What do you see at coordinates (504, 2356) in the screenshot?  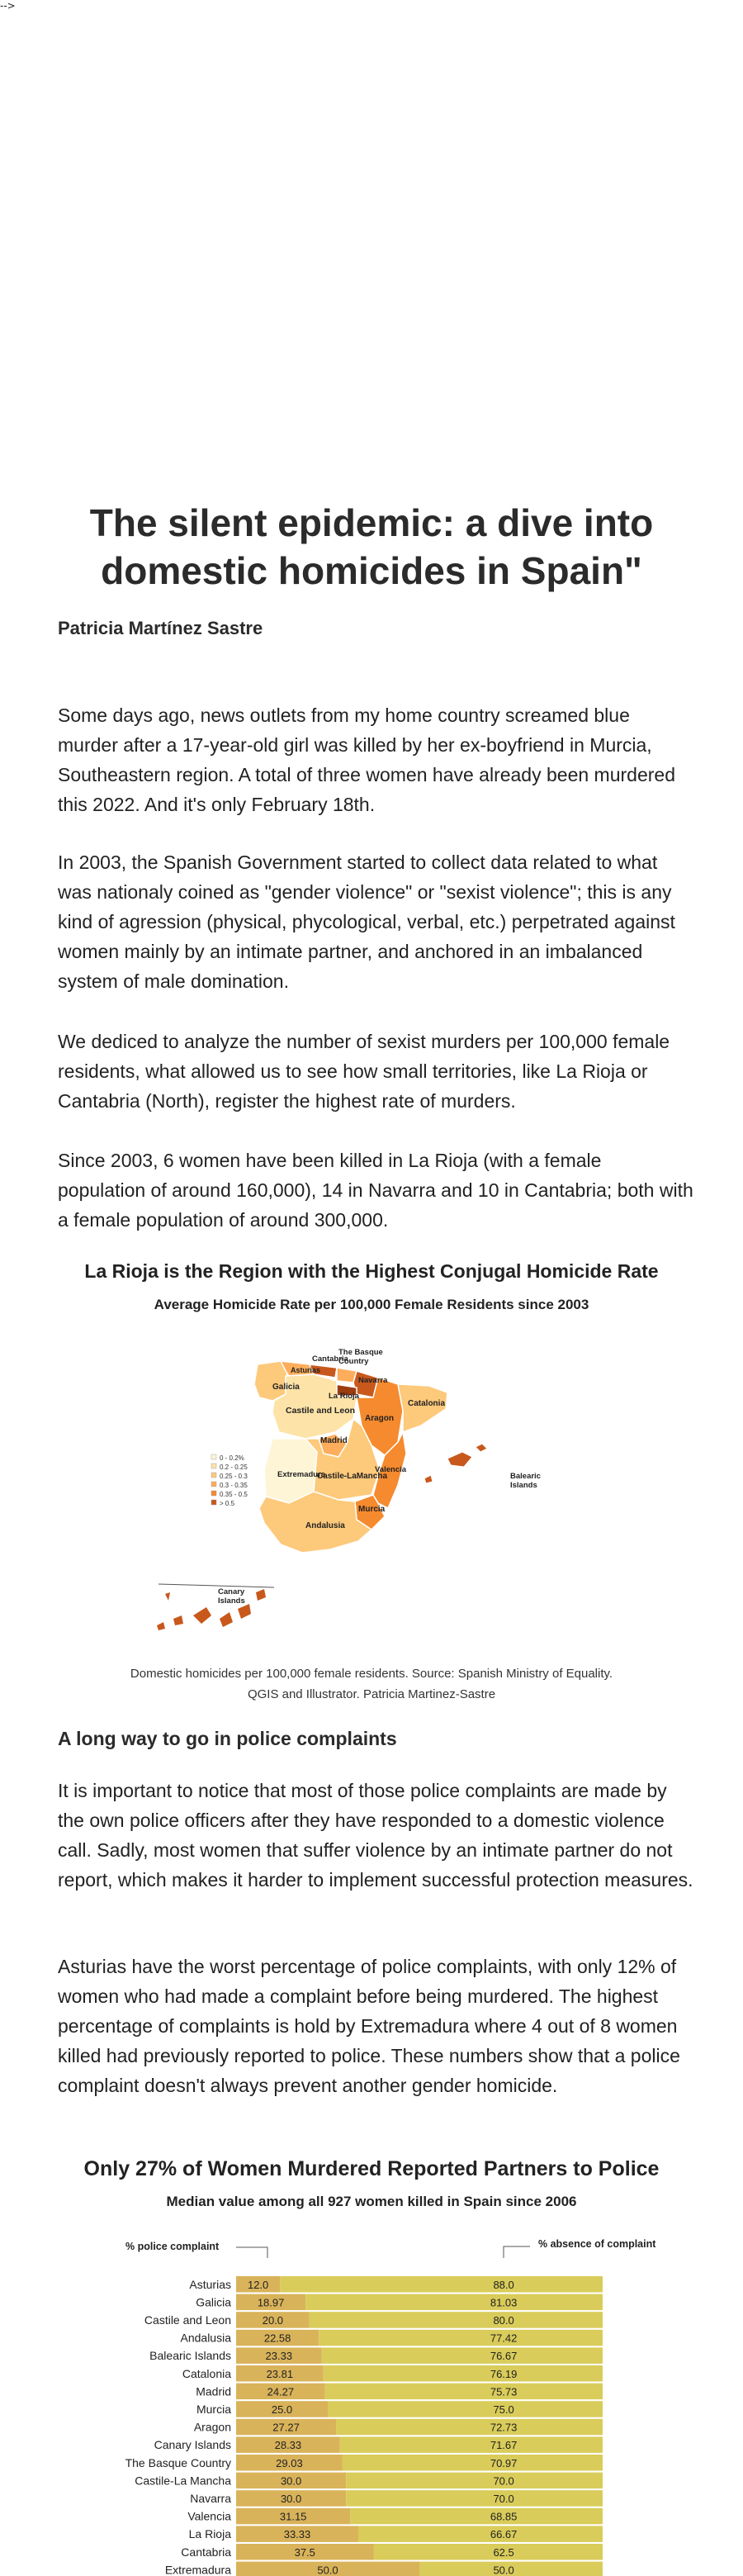 I see `absence-value-label: 76.67` at bounding box center [504, 2356].